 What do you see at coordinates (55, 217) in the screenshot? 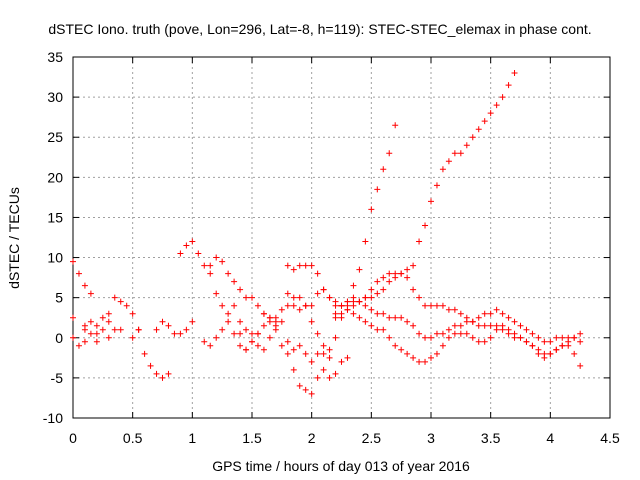
I see `y-tick-label: 15` at bounding box center [55, 217].